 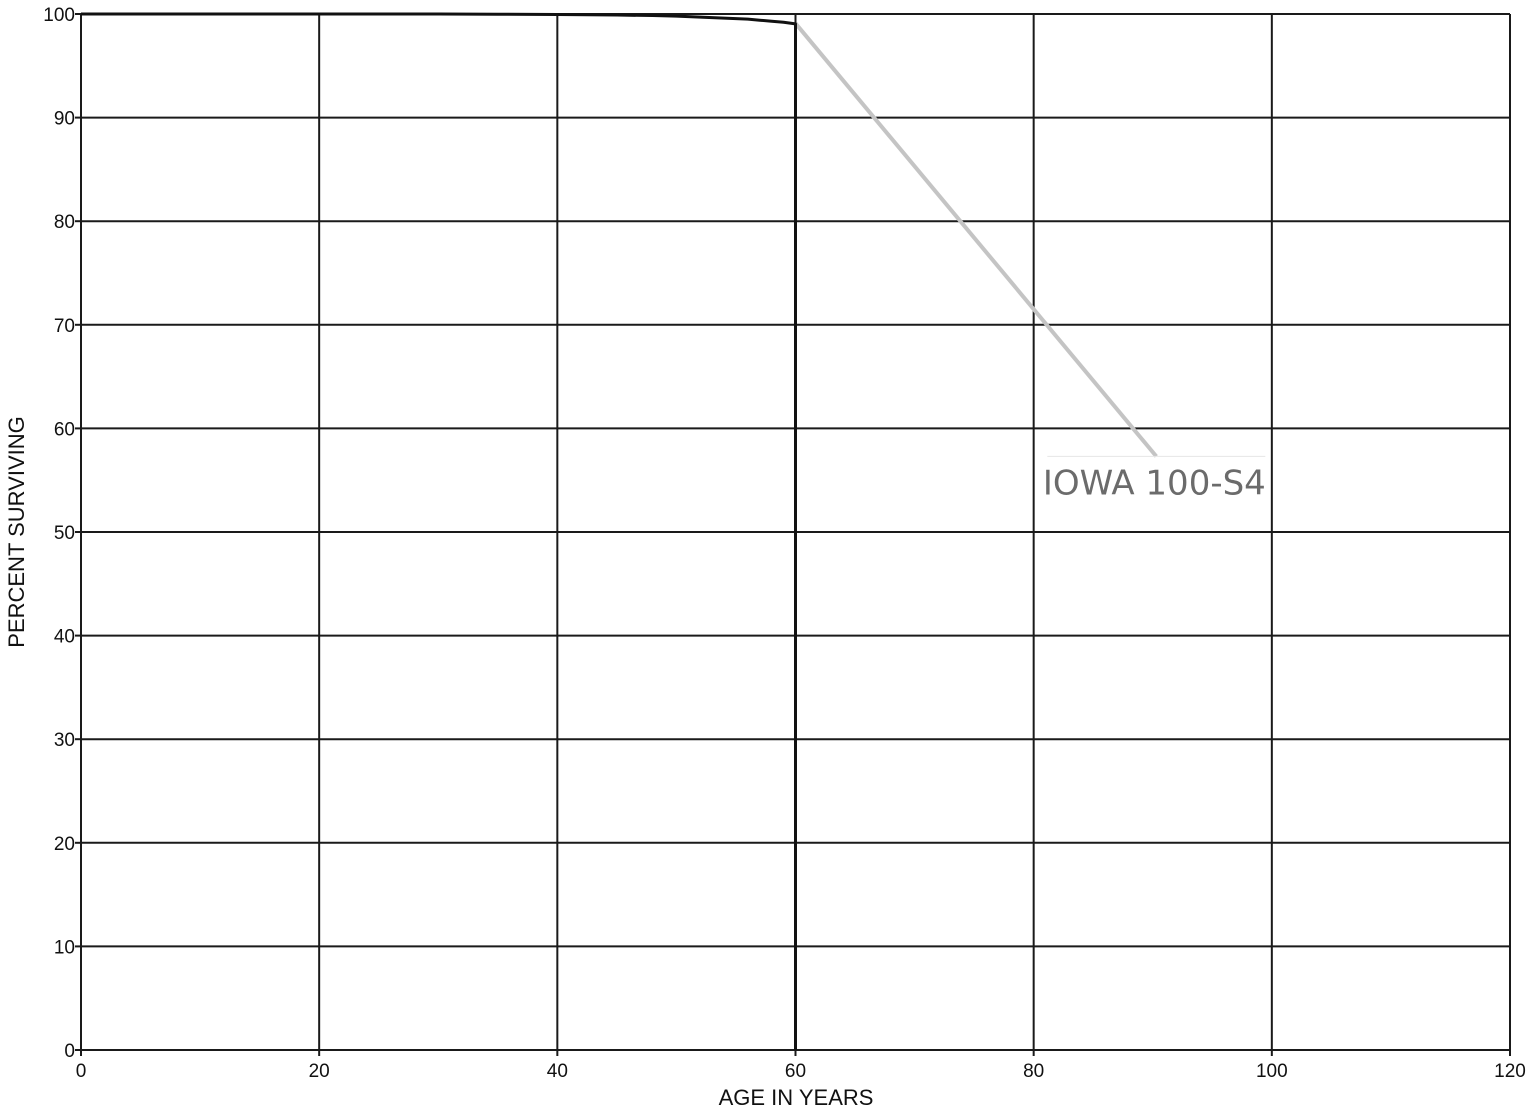 What do you see at coordinates (64, 119) in the screenshot?
I see `y-tick-label-9: 90` at bounding box center [64, 119].